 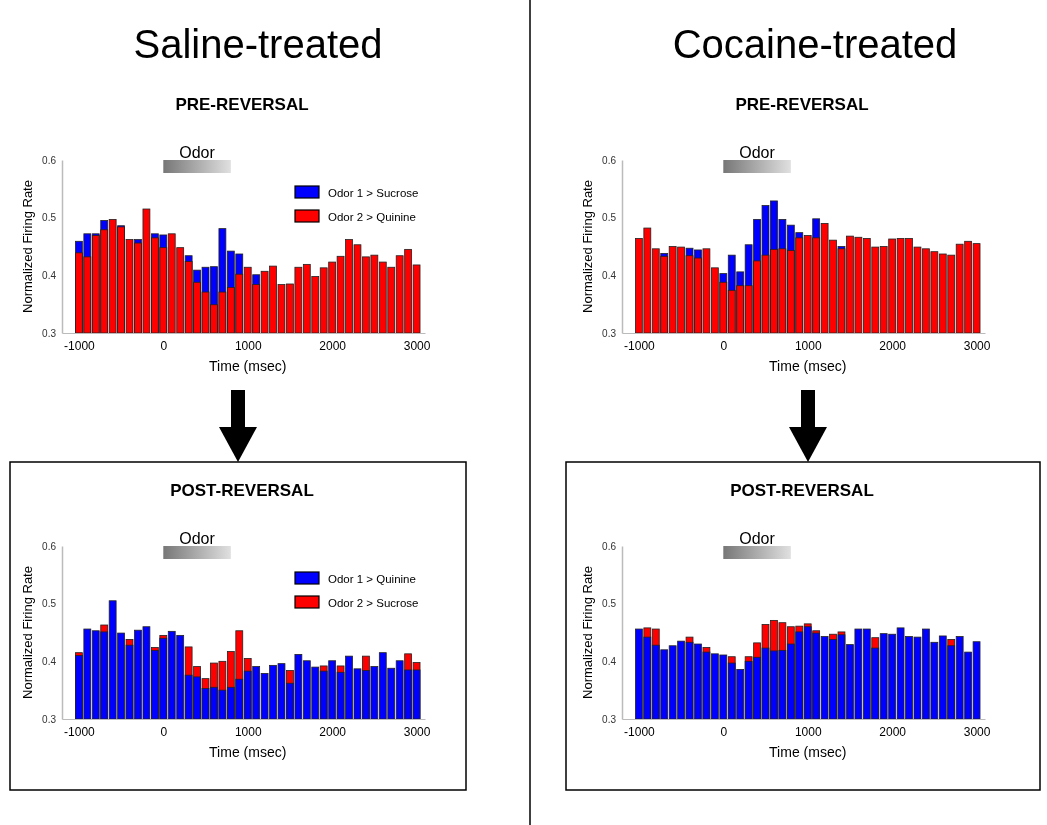 I want to click on legend-label: Odor 2 > Quinine, so click(x=372, y=217).